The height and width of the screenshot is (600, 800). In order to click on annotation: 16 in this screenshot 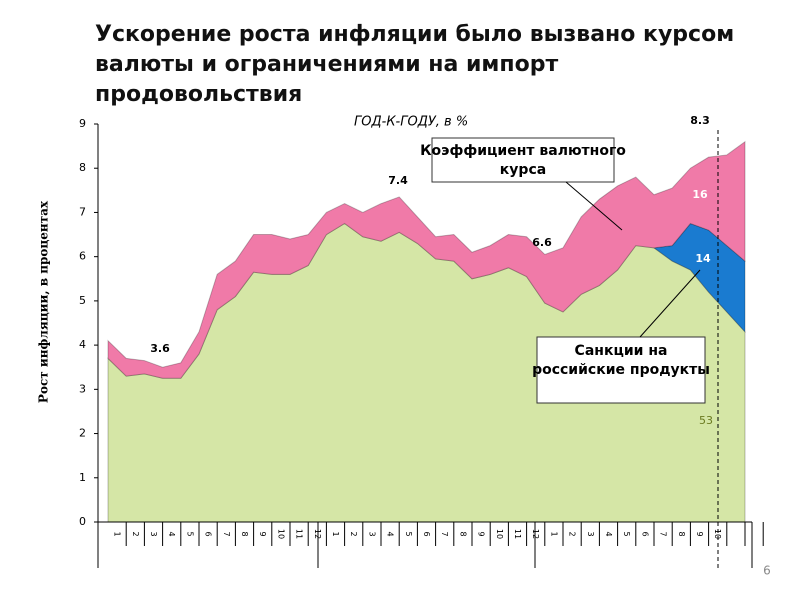, I will do `click(700, 194)`.